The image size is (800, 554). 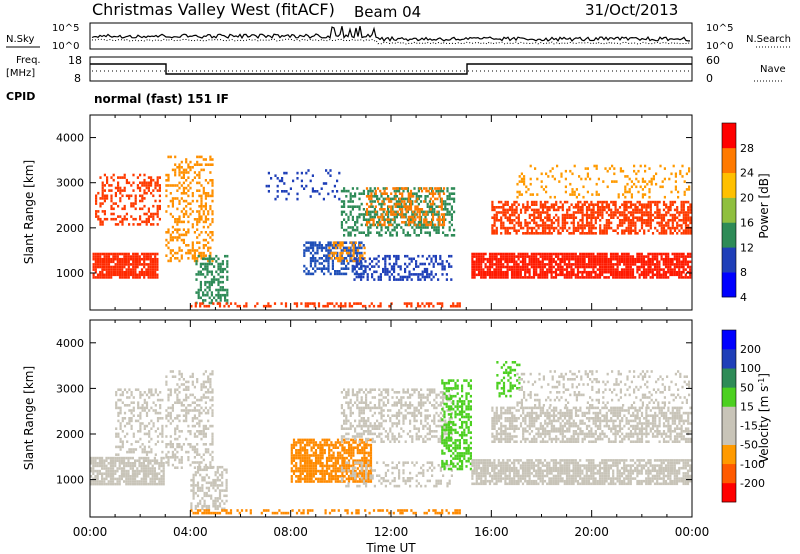 What do you see at coordinates (719, 28) in the screenshot?
I see `noise-tick-right-top: 10^5` at bounding box center [719, 28].